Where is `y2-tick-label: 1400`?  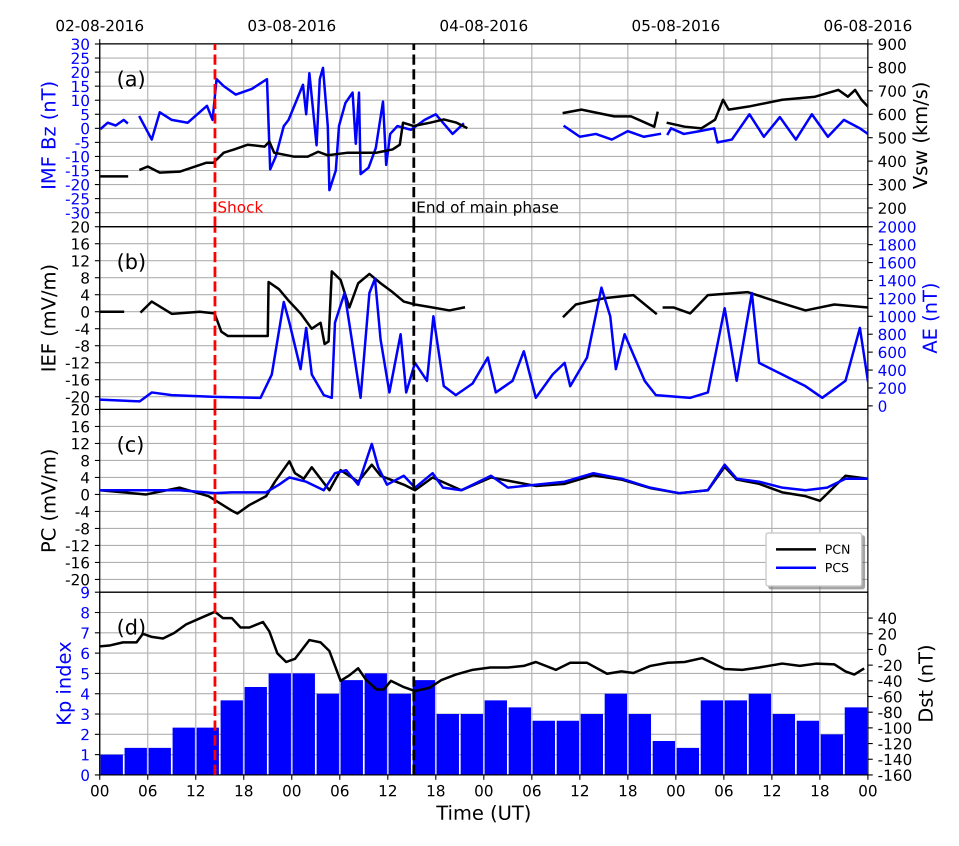
y2-tick-label: 1400 is located at coordinates (897, 280).